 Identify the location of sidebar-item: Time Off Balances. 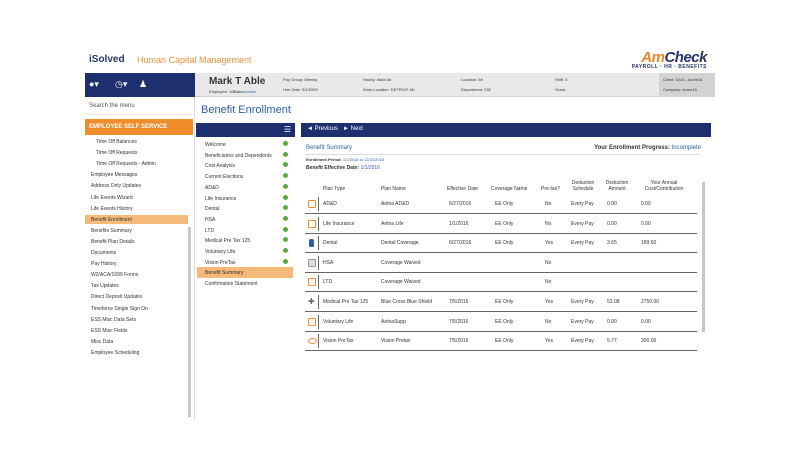
(116, 142).